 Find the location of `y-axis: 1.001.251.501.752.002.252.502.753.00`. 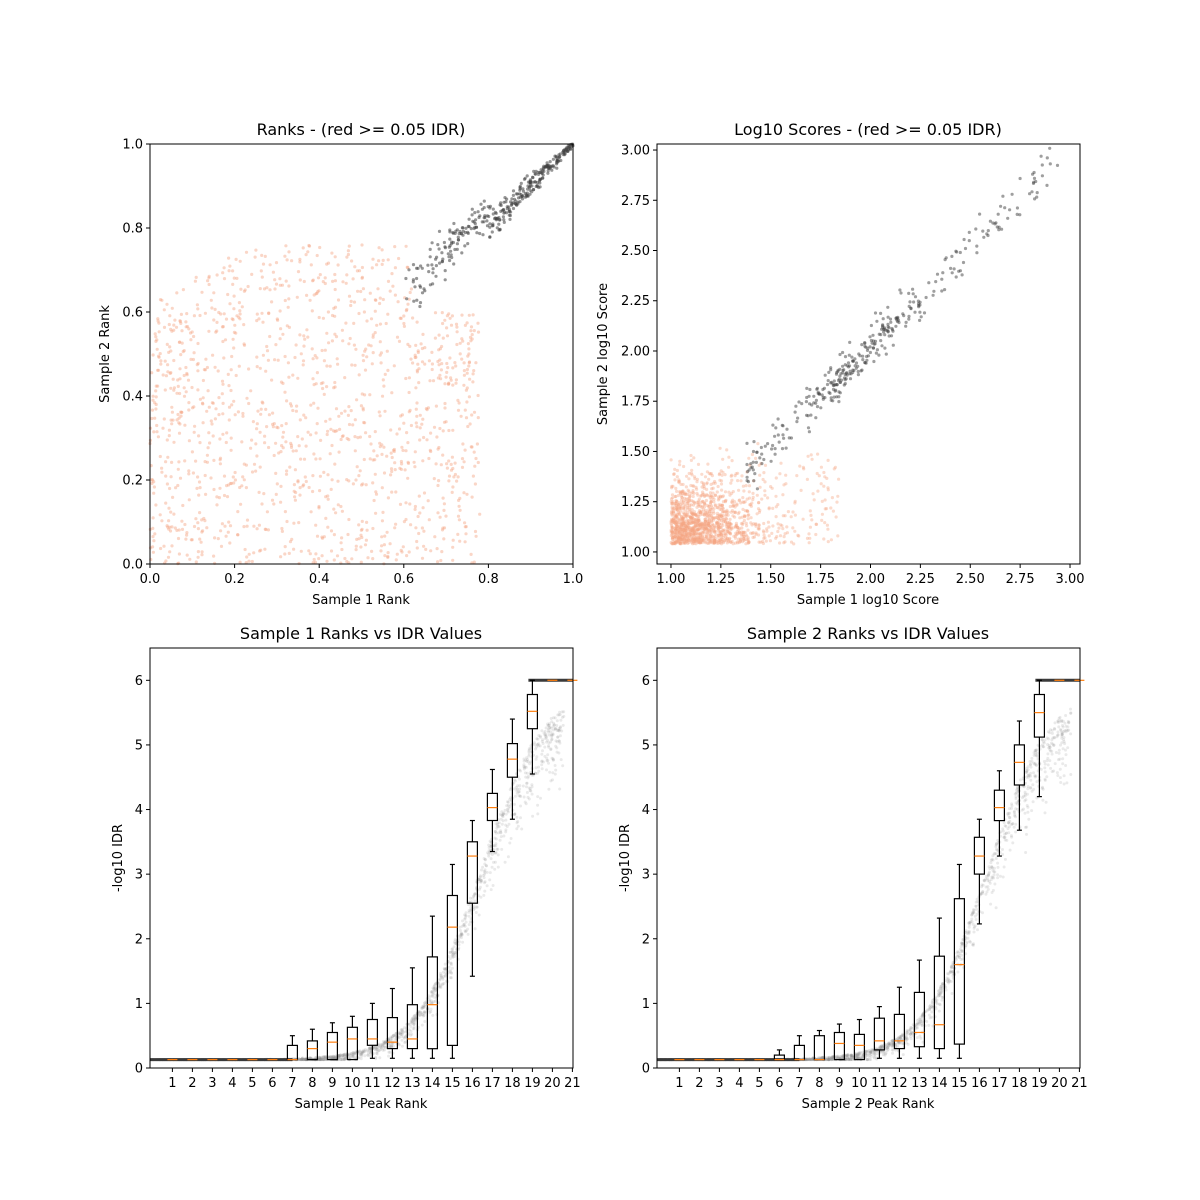

y-axis: 1.001.251.501.752.002.252.502.753.00 is located at coordinates (639, 352).